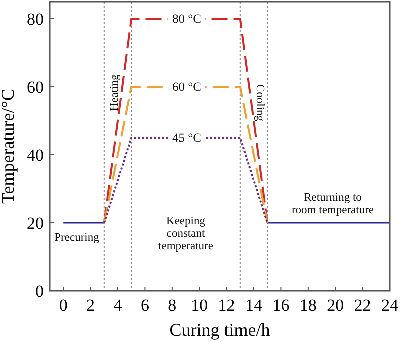 Image resolution: width=400 pixels, height=342 pixels. Describe the element at coordinates (186, 234) in the screenshot. I see `annotation: Keeping constant temperature` at that location.